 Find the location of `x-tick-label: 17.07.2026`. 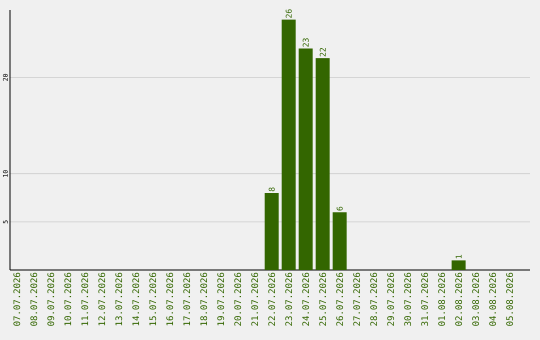

x-tick-label: 17.07.2026 is located at coordinates (186, 299).